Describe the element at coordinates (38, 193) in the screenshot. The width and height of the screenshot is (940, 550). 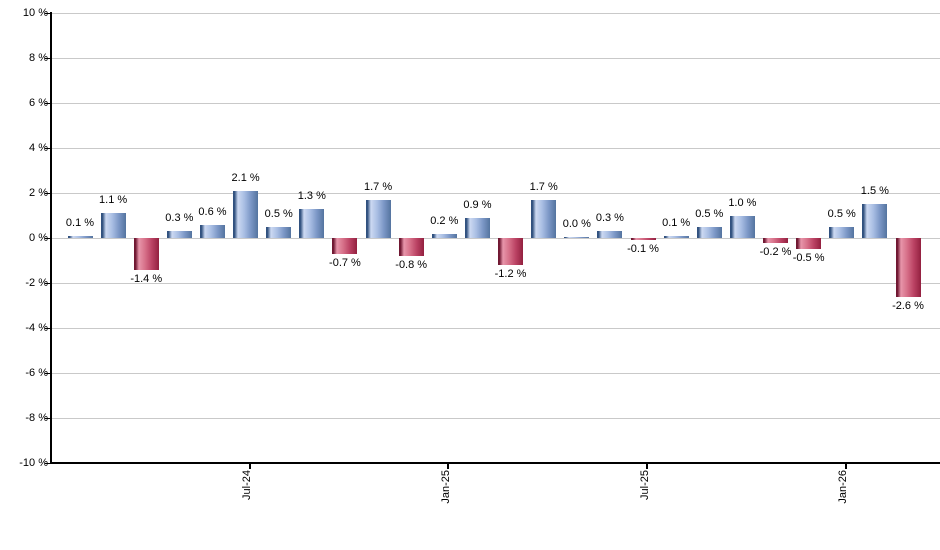
I see `y-axis-label: 2 %` at that location.